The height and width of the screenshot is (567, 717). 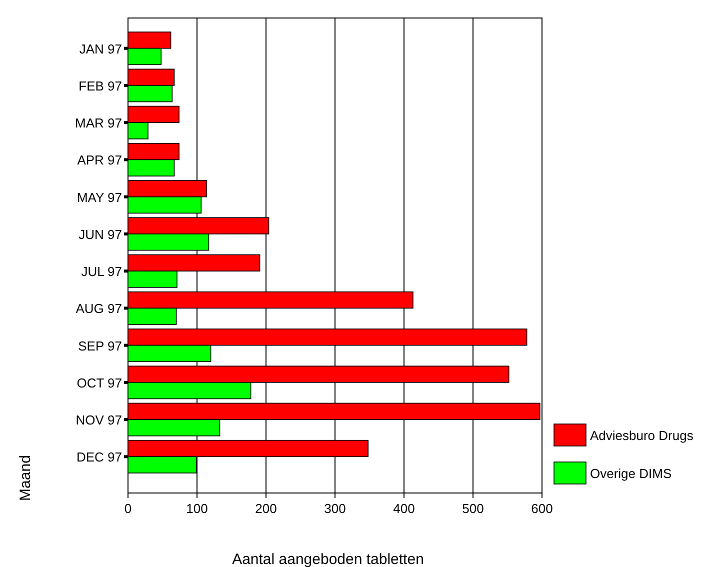 I want to click on y-tick-label: AUG 97, so click(x=99, y=308).